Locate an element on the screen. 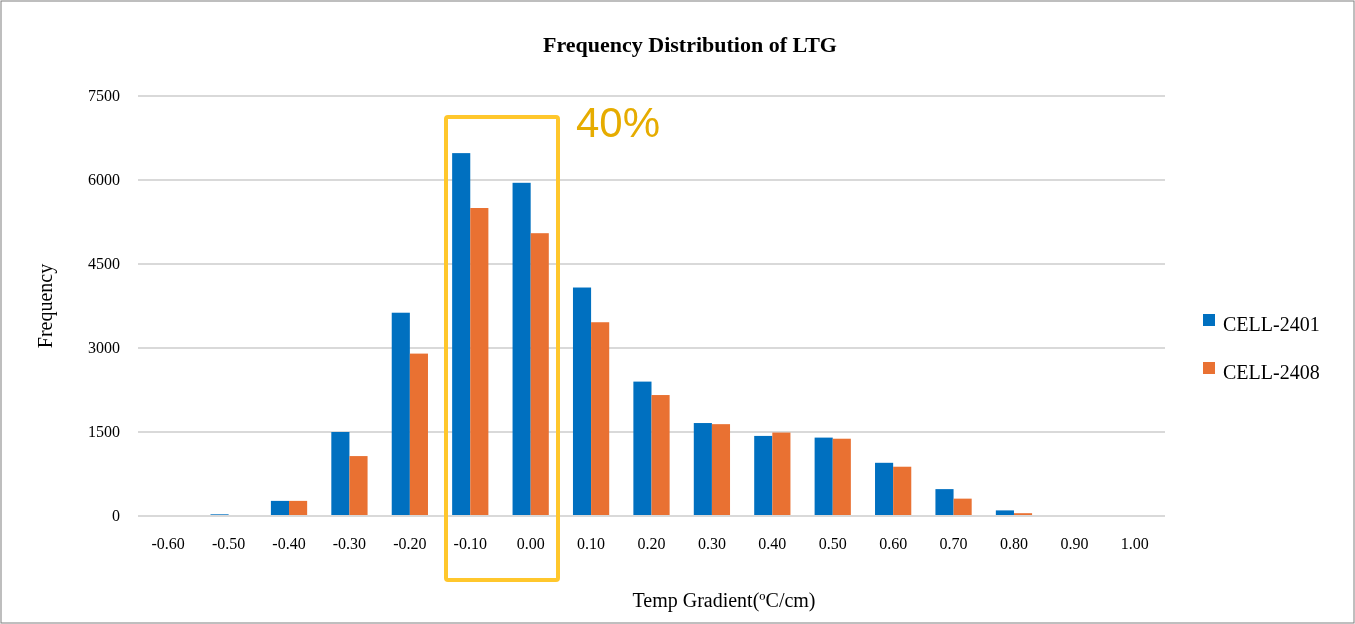 The image size is (1355, 624). legend-label: CELL-2401 is located at coordinates (1271, 323).